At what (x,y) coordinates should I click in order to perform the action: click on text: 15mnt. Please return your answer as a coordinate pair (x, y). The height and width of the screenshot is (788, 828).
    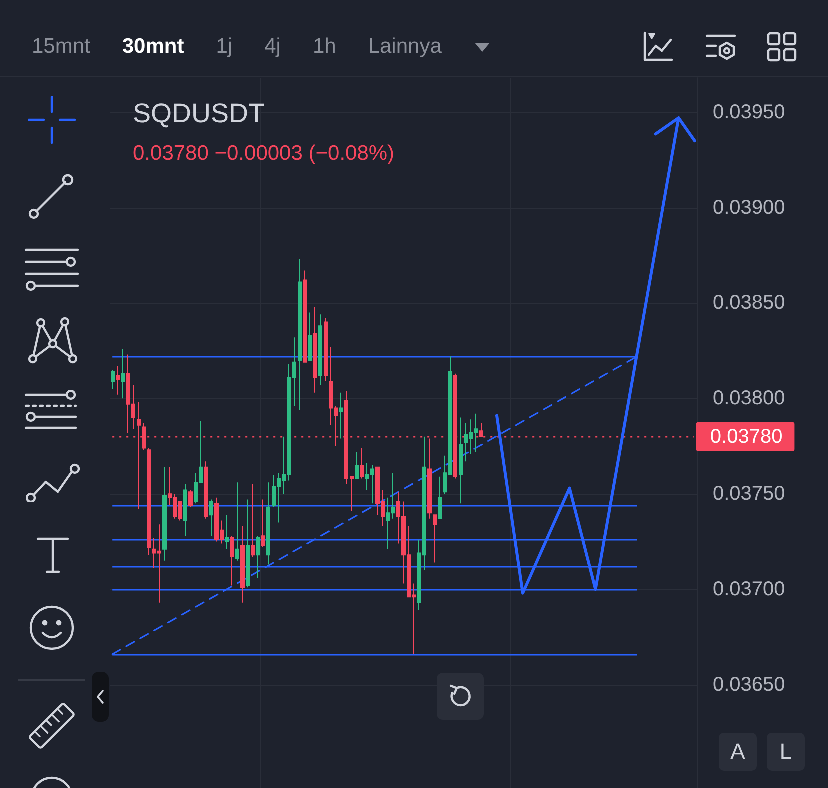
    Looking at the image, I should click on (61, 47).